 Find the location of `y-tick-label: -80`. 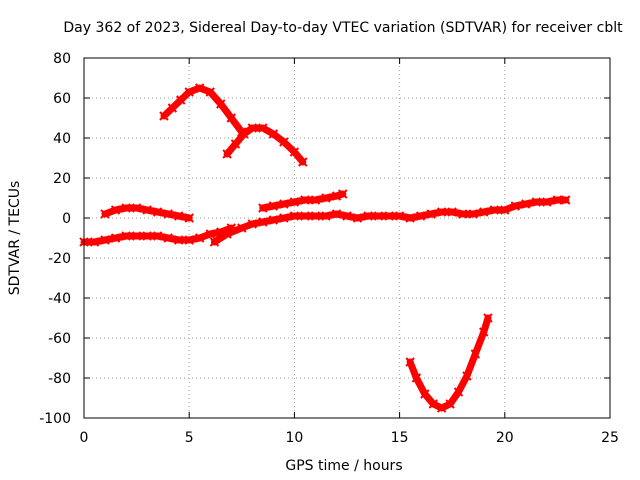

y-tick-label: -80 is located at coordinates (59, 379).